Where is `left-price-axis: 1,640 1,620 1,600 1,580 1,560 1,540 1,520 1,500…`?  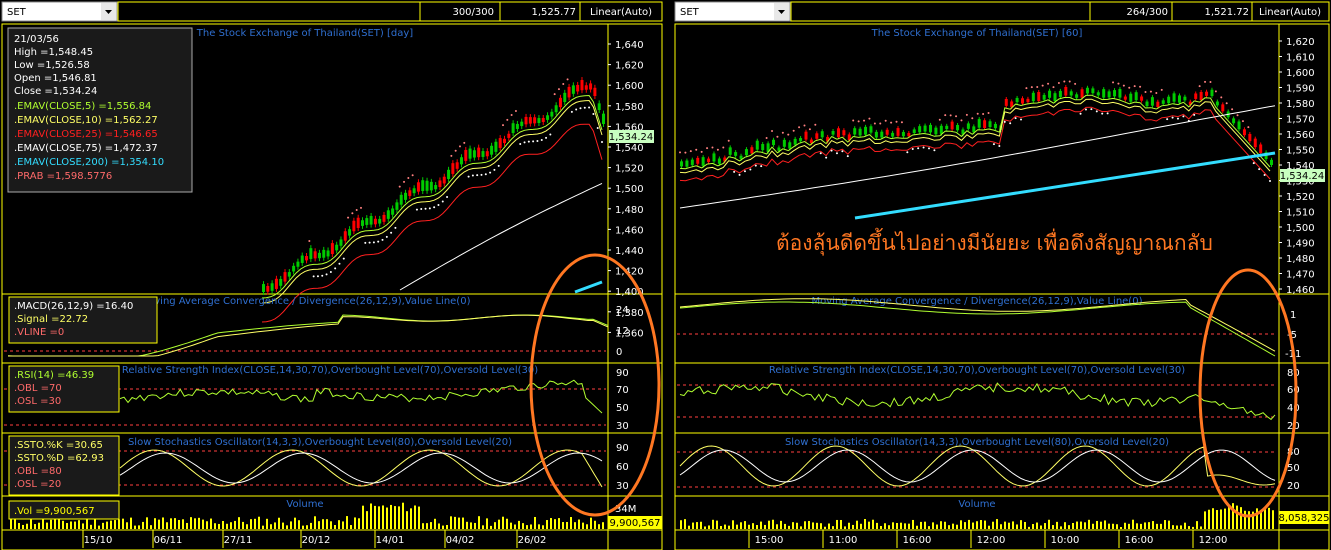
left-price-axis: 1,640 1,620 1,600 1,580 1,560 1,540 1,520 1,500… is located at coordinates (626, 189).